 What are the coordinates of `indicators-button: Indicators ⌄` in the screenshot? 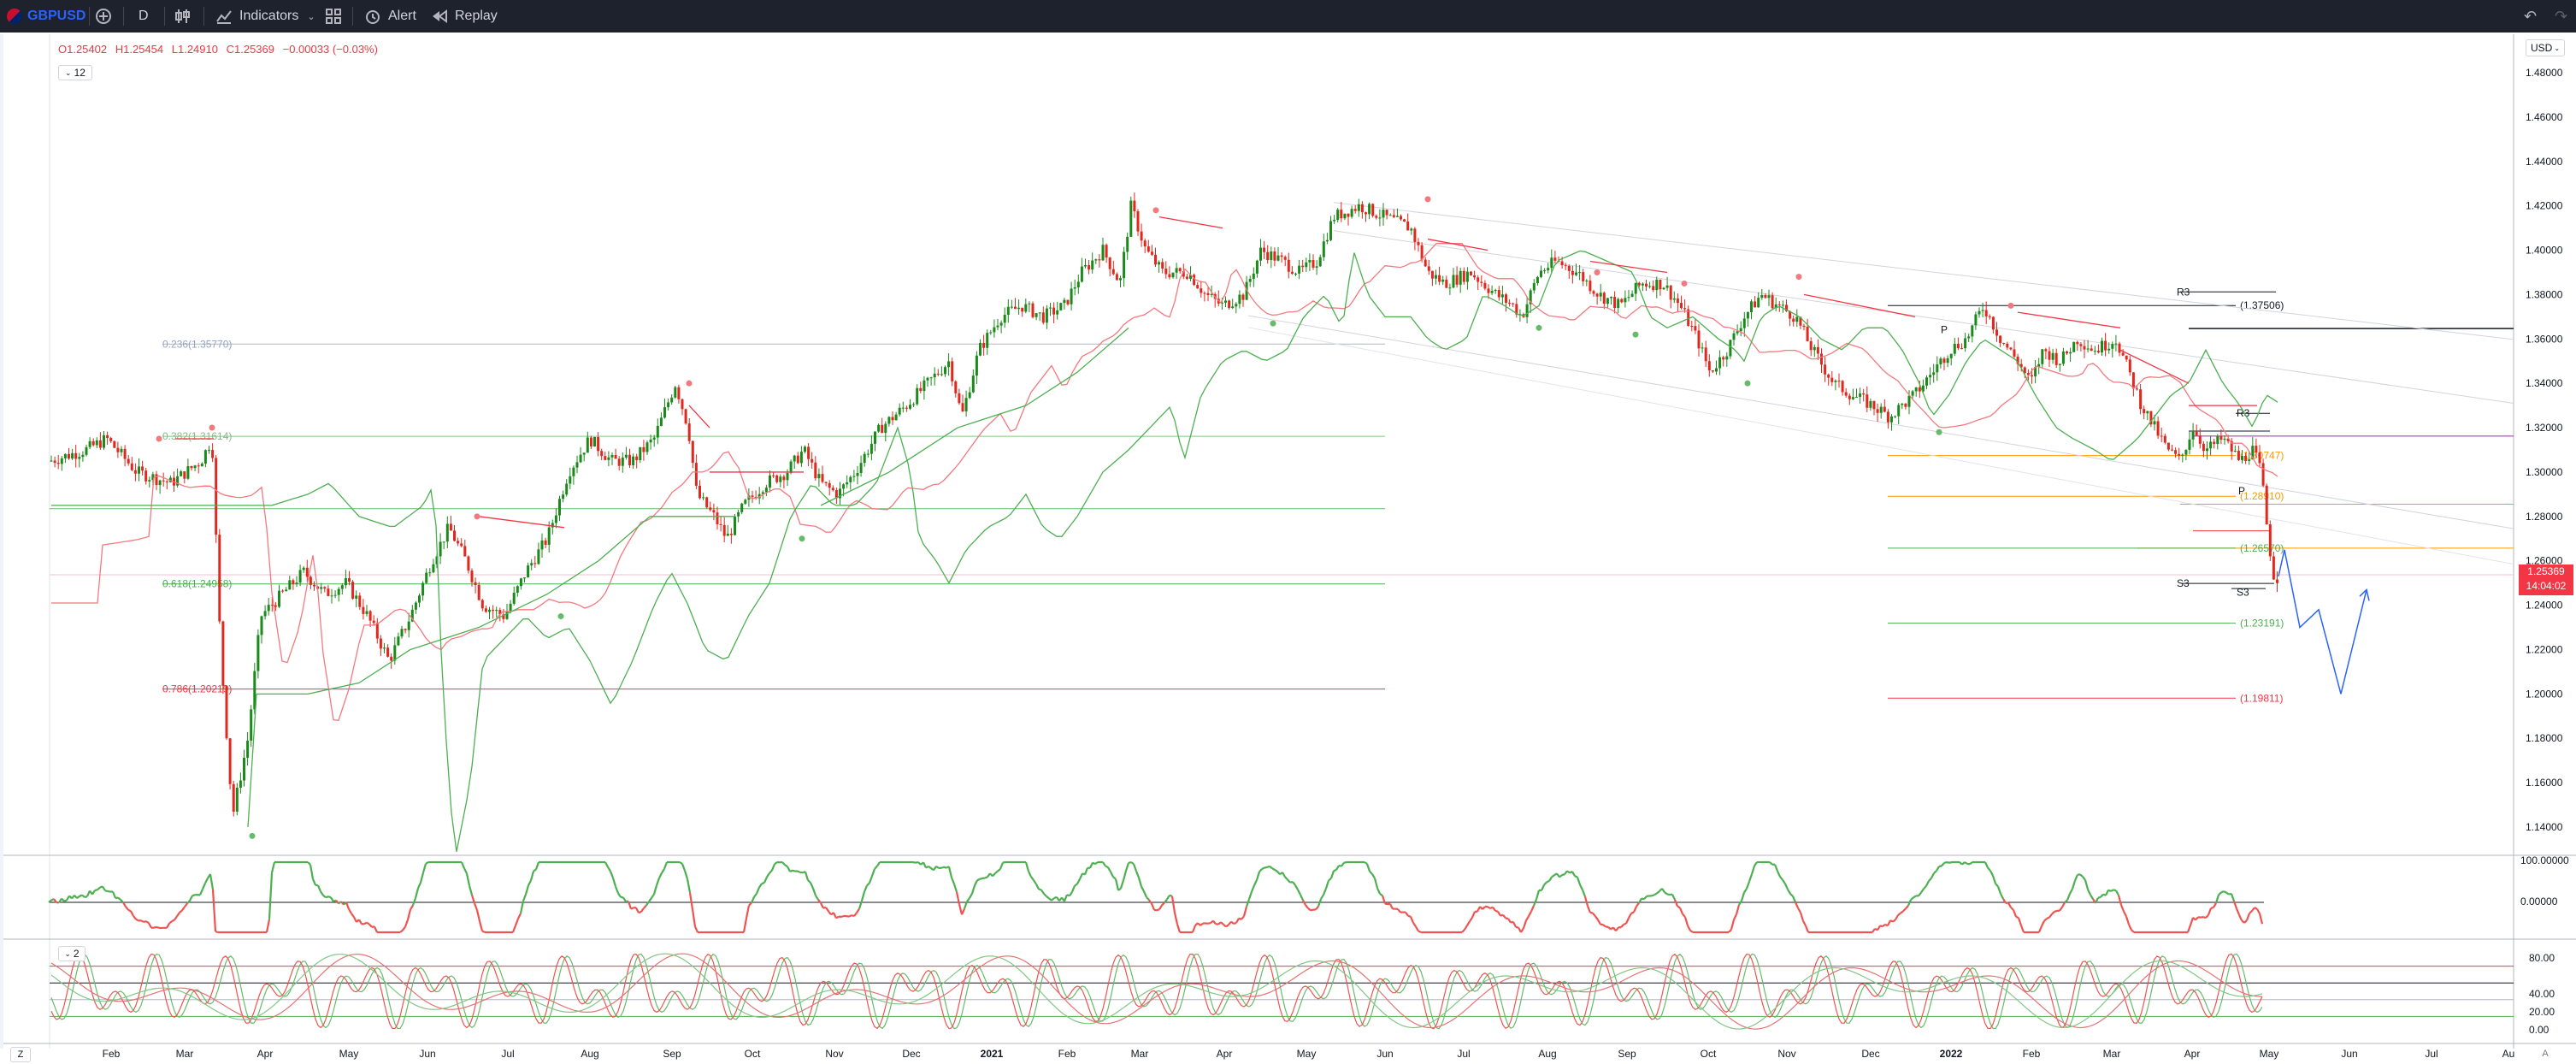 It's located at (265, 16).